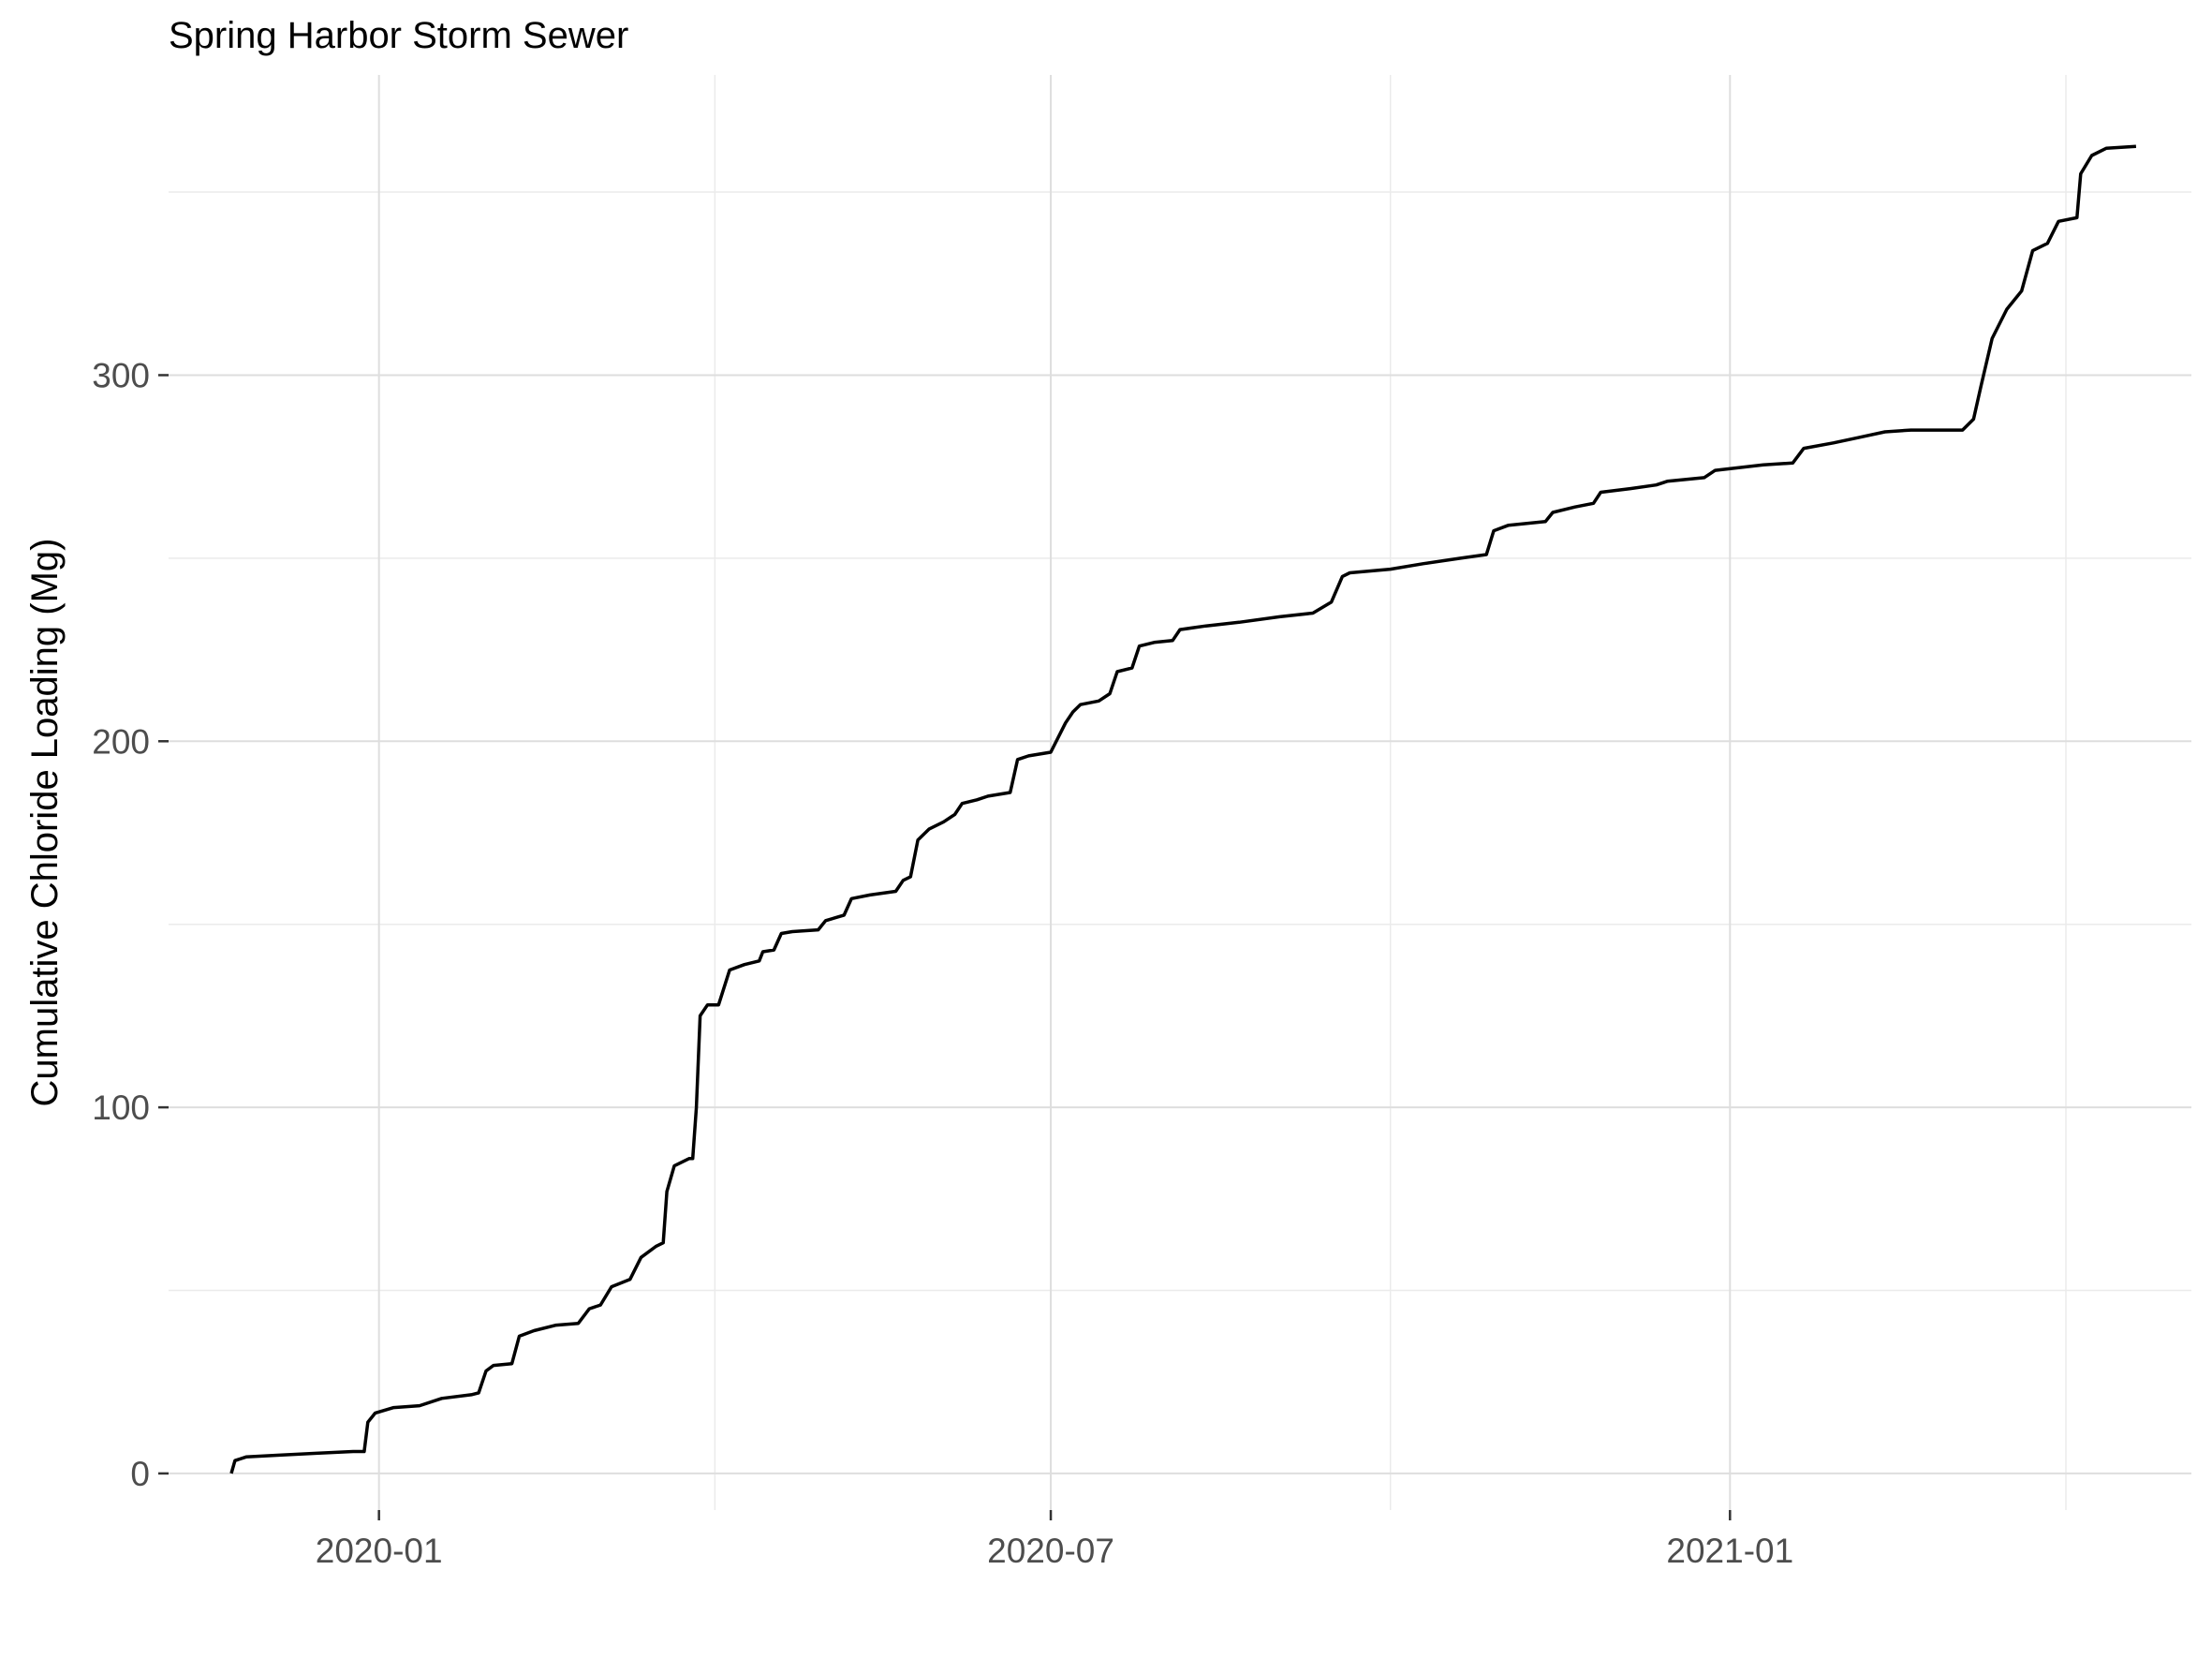 This screenshot has width=2212, height=1659. Describe the element at coordinates (379, 1551) in the screenshot. I see `x-tick-label: 2020-01` at that location.